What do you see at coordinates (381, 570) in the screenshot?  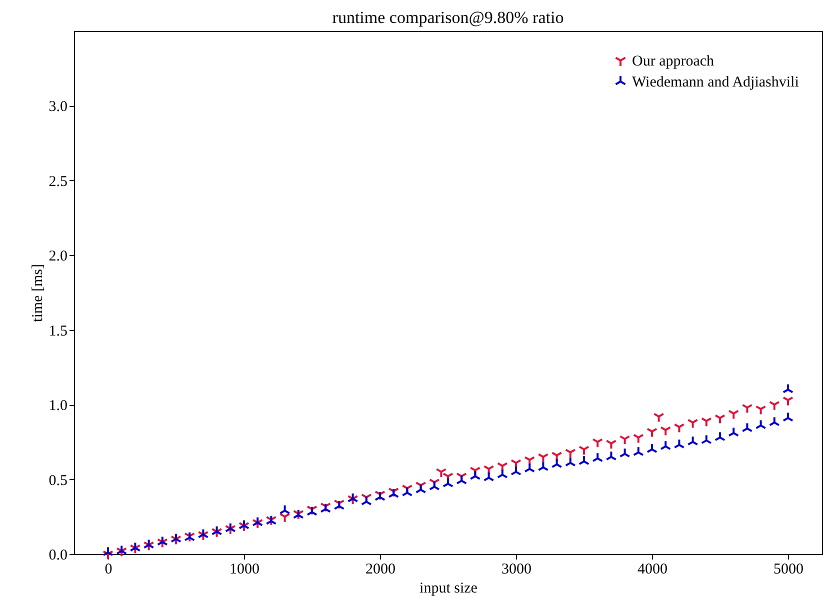 I see `x-tick-label: 2000` at bounding box center [381, 570].